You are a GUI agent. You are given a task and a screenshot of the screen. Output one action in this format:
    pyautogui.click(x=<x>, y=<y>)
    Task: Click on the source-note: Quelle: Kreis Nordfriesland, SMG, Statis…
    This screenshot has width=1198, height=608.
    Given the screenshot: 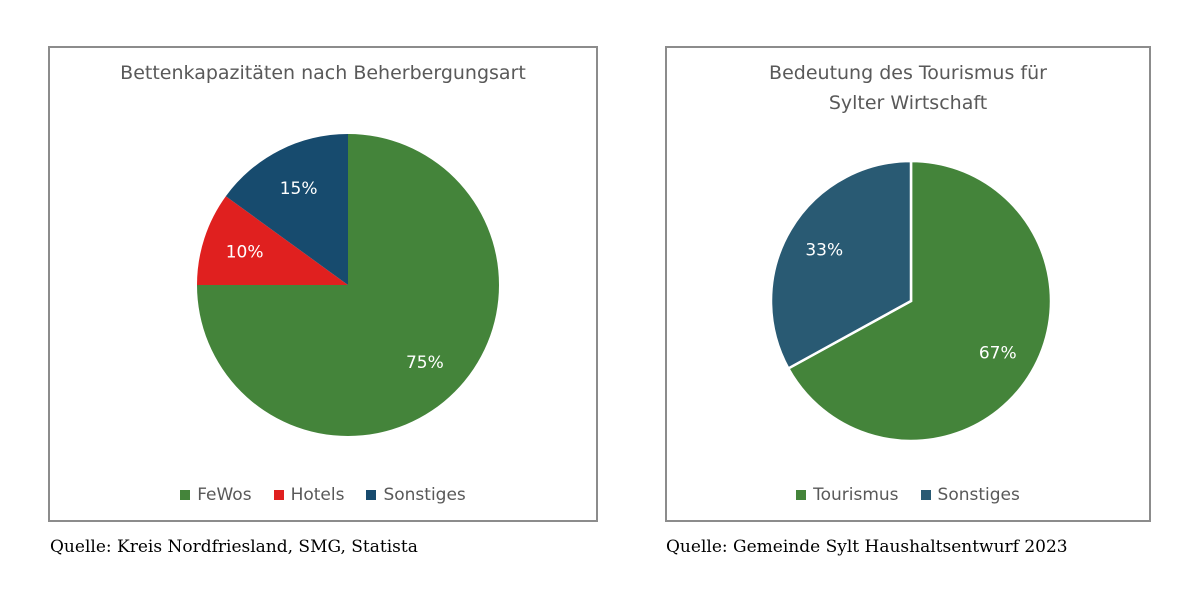 What is the action you would take?
    pyautogui.click(x=234, y=547)
    